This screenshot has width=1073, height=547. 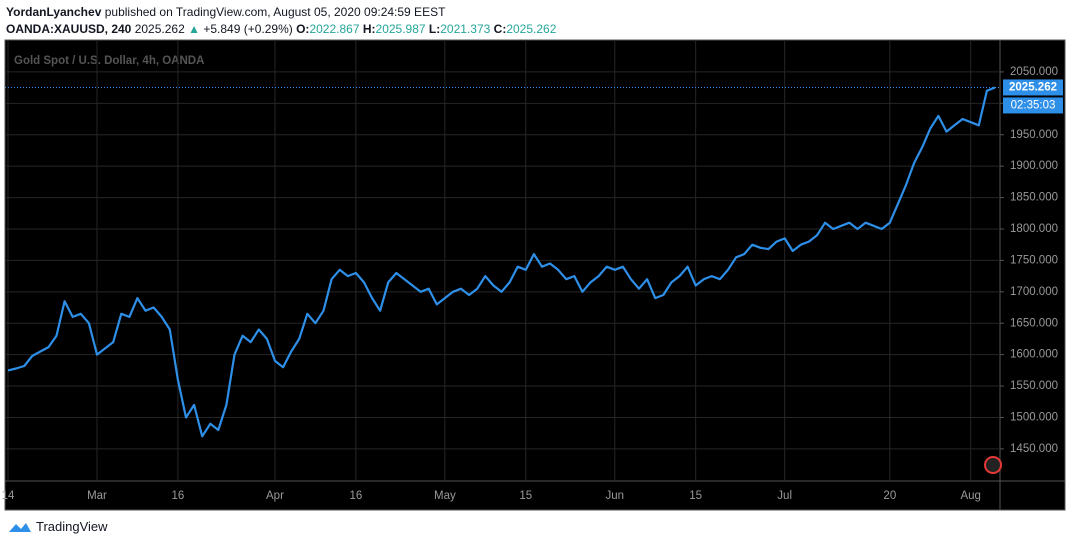 I want to click on x-tick-label: Jul, so click(x=784, y=496).